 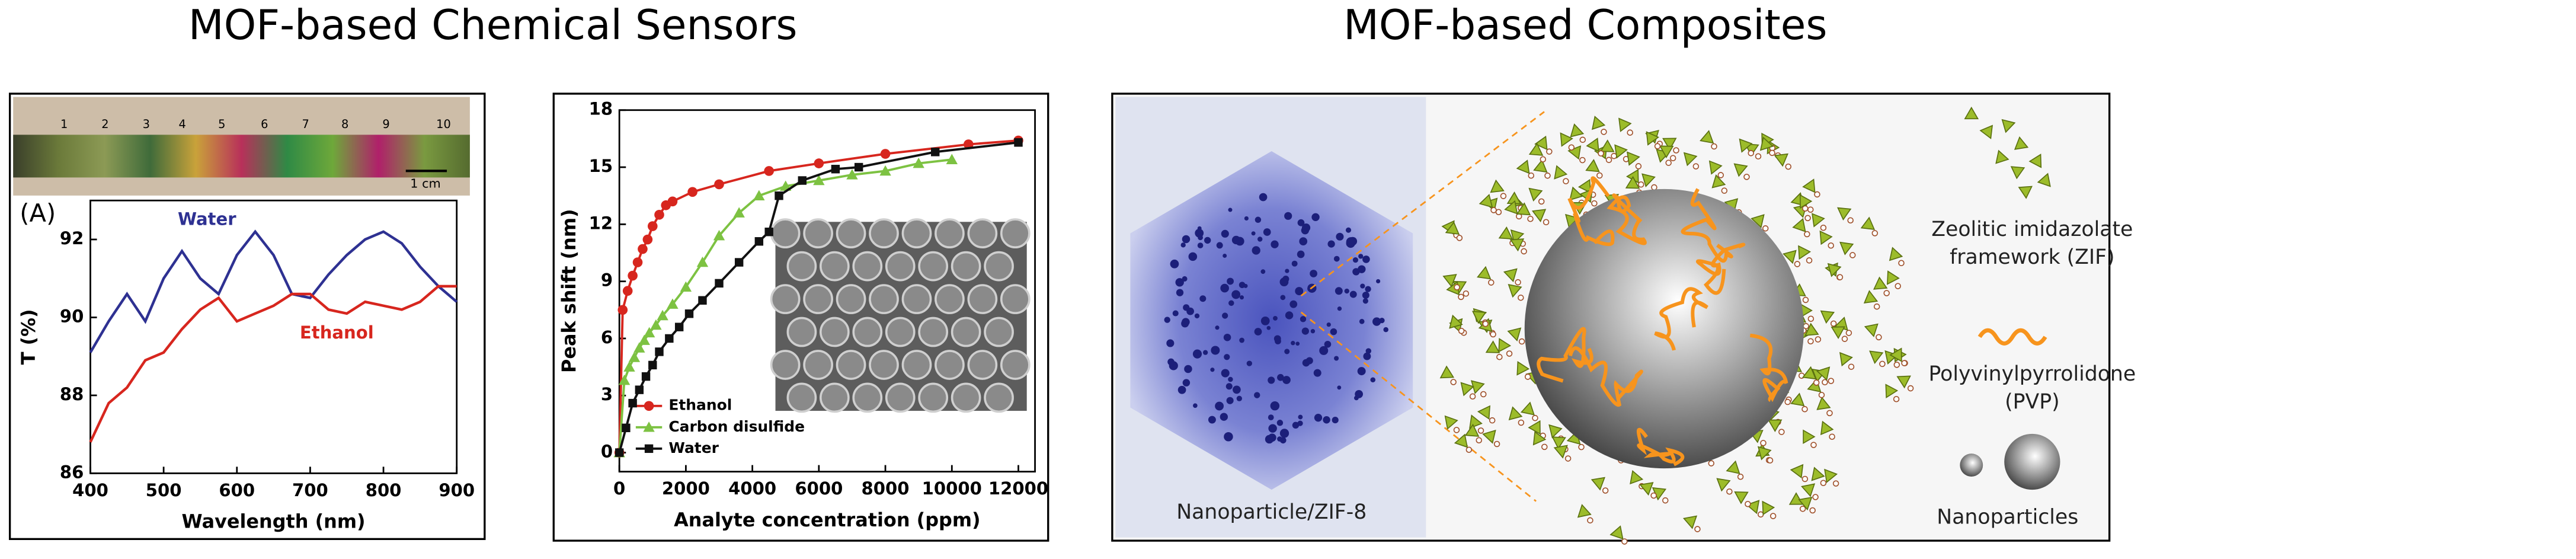 I want to click on legend-text: Polyvinylpyrrolidone, so click(x=2032, y=374).